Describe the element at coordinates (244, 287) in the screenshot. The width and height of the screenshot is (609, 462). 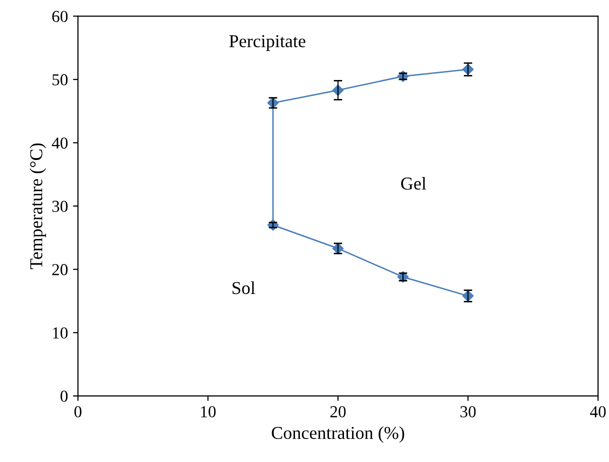
I see `annotation: Sol` at that location.